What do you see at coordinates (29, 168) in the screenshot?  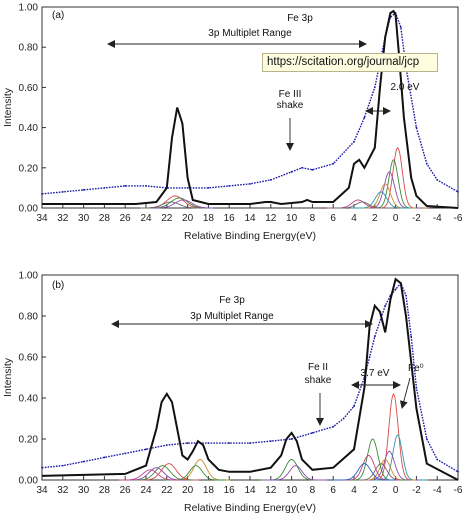 I see `y-tick-label: 0.20` at bounding box center [29, 168].